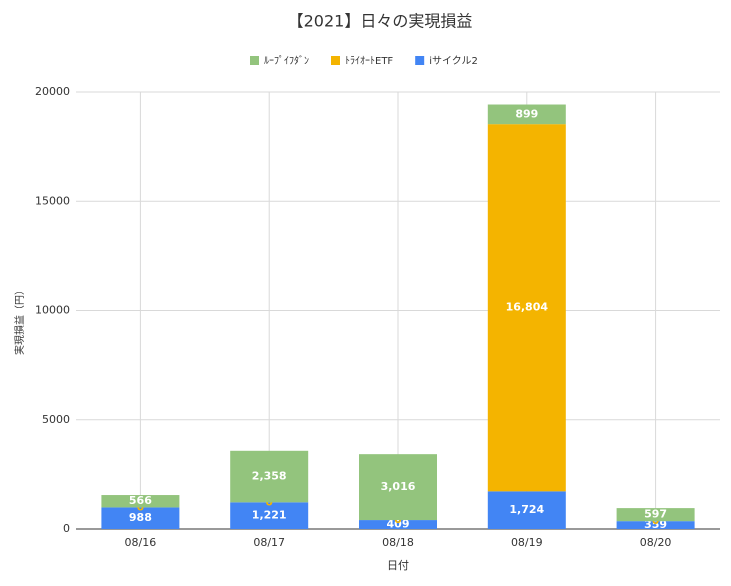 This screenshot has width=731, height=586. I want to click on y-tick-label: 10000, so click(52, 310).